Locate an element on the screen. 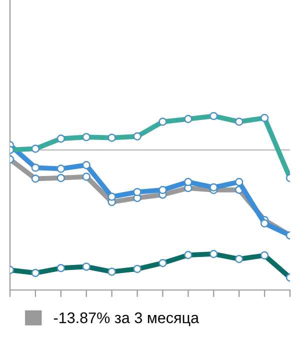  legend-label: -13.87% за 3 месяца is located at coordinates (127, 319).